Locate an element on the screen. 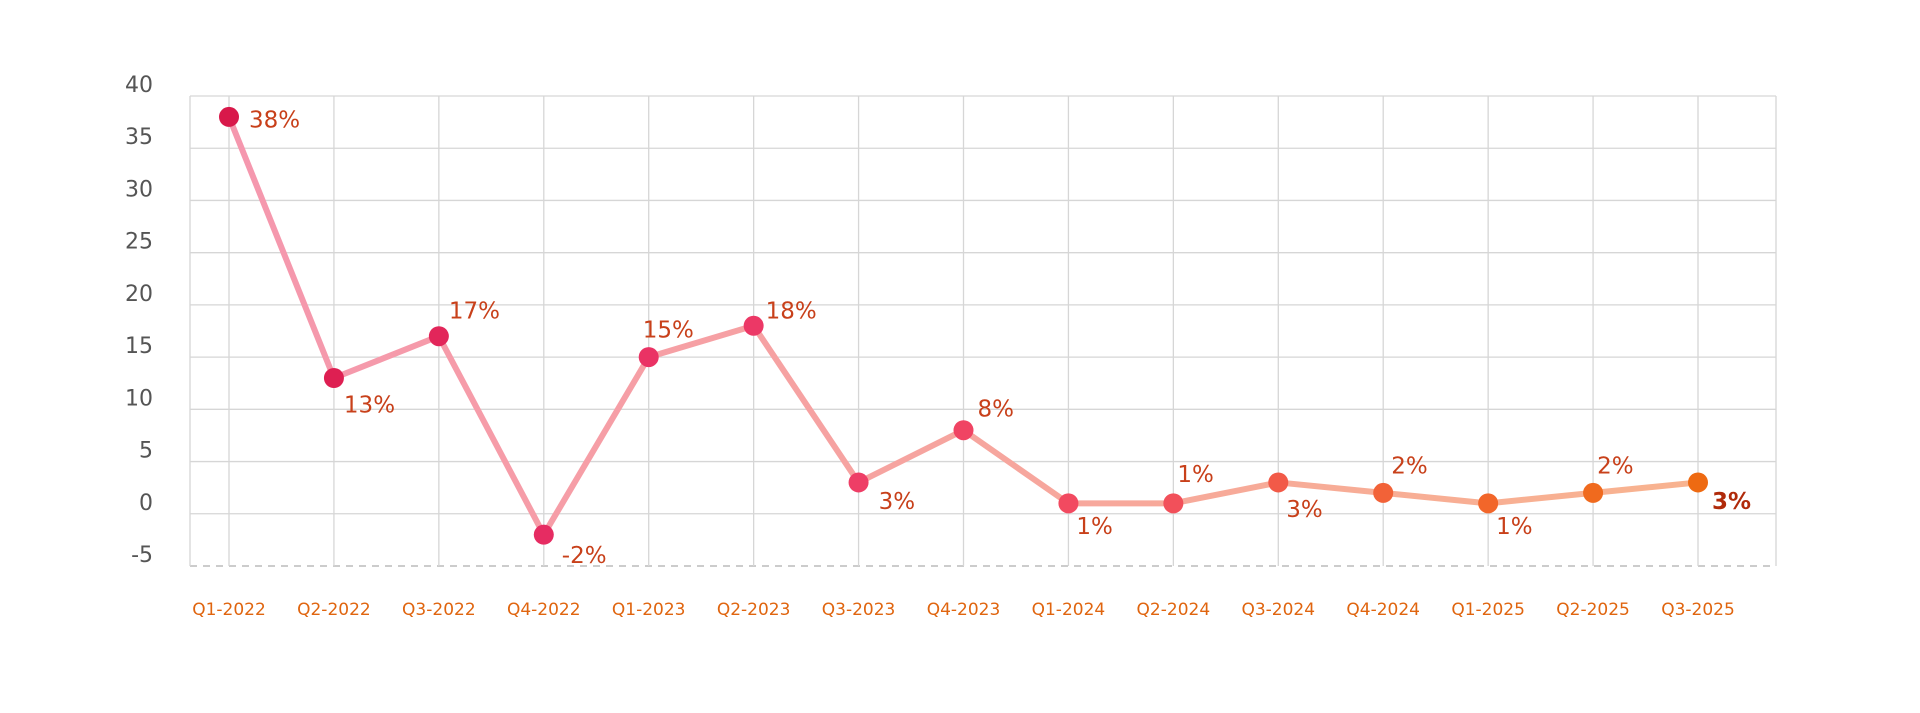 This screenshot has height=713, width=1920. data-label: 18% is located at coordinates (791, 311).